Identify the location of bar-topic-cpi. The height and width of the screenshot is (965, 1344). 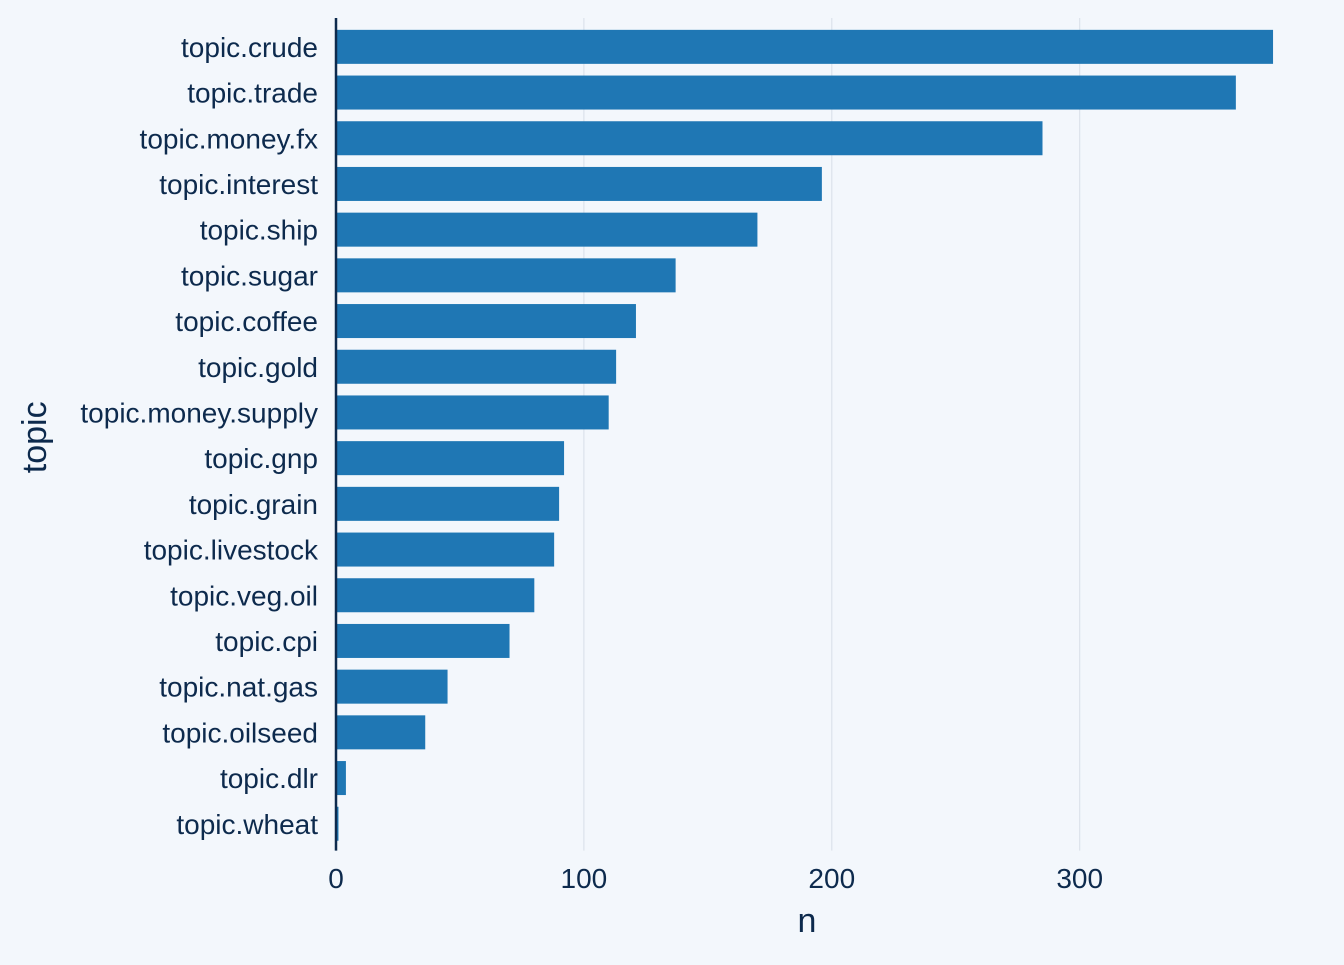
(423, 640).